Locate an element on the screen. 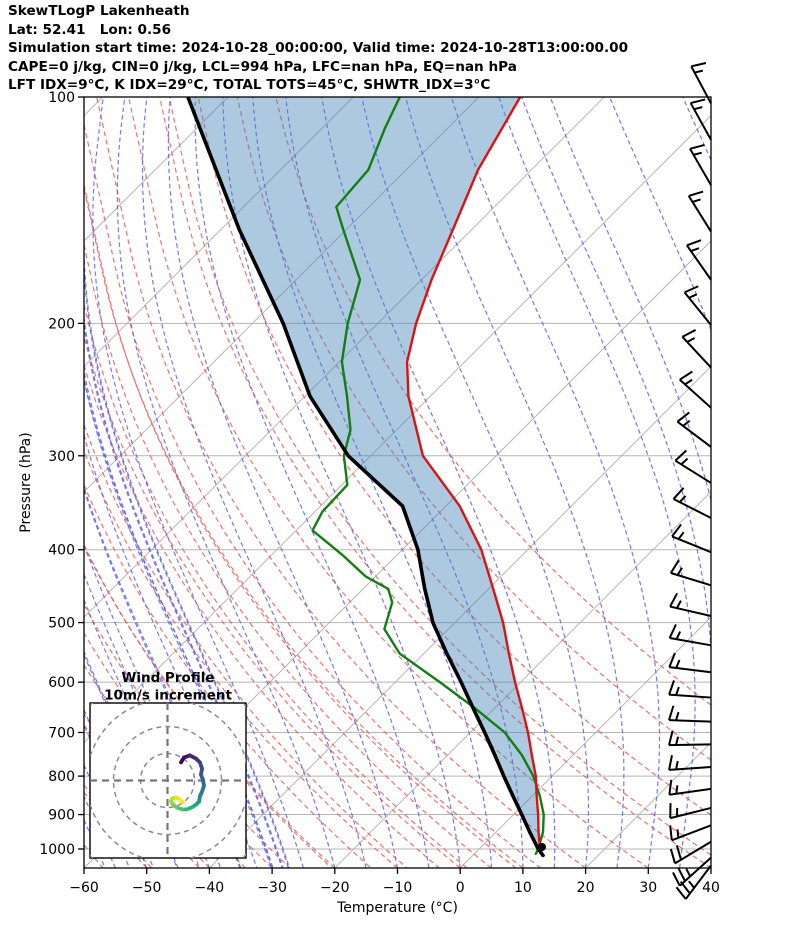  wind-barbs is located at coordinates (690, 481).